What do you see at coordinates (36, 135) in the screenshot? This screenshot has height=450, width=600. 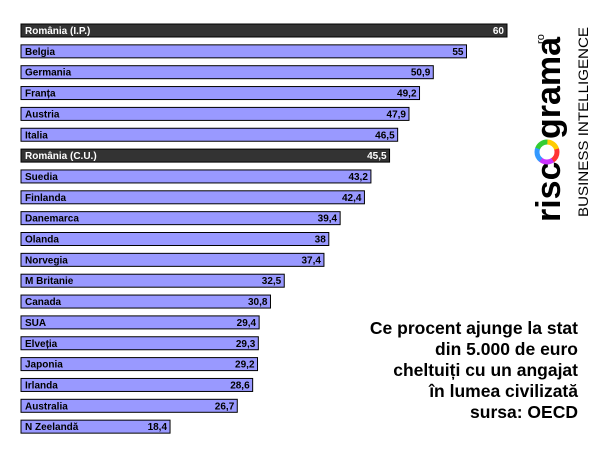 I see `category-label-5: Italia` at bounding box center [36, 135].